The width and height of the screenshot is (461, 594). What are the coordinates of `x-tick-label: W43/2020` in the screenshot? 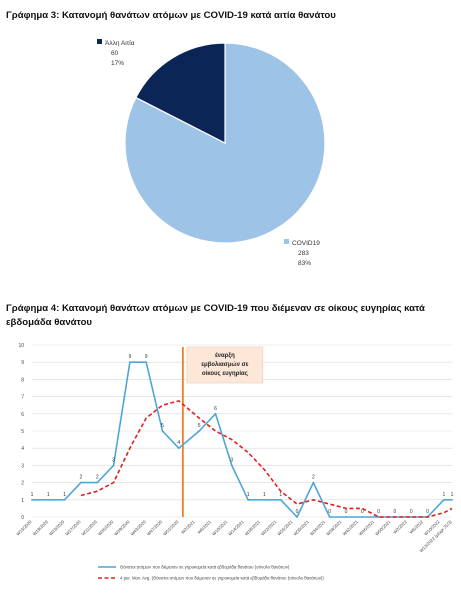 It's located at (138, 528).